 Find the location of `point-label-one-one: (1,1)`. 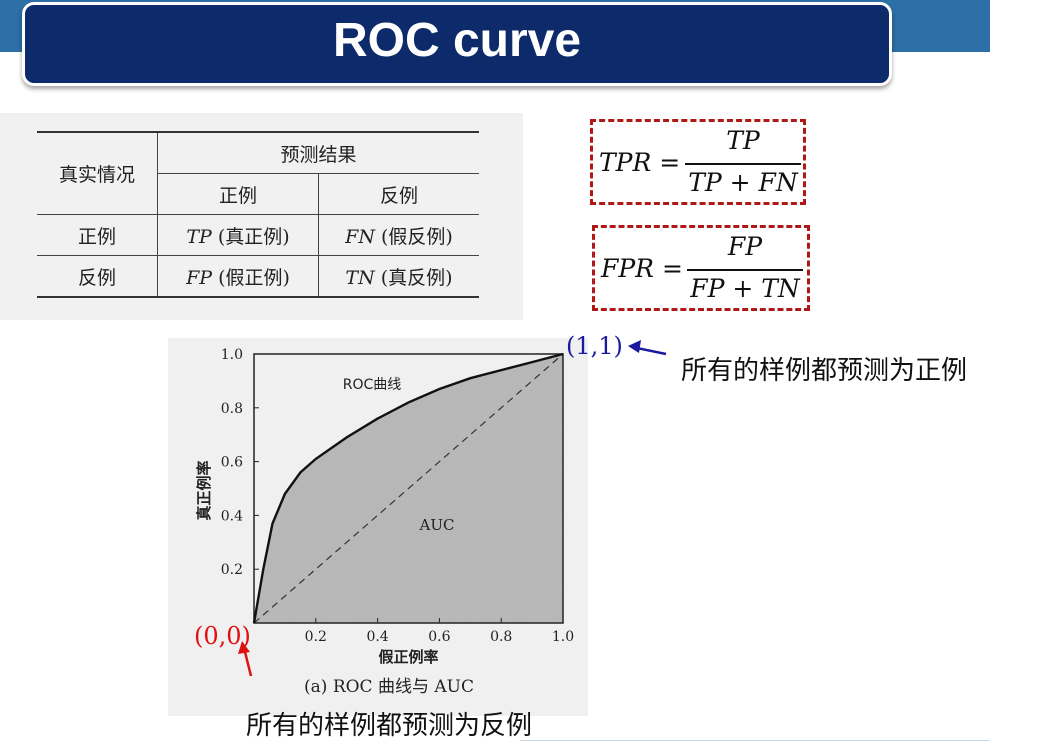

point-label-one-one: (1,1) is located at coordinates (594, 346).